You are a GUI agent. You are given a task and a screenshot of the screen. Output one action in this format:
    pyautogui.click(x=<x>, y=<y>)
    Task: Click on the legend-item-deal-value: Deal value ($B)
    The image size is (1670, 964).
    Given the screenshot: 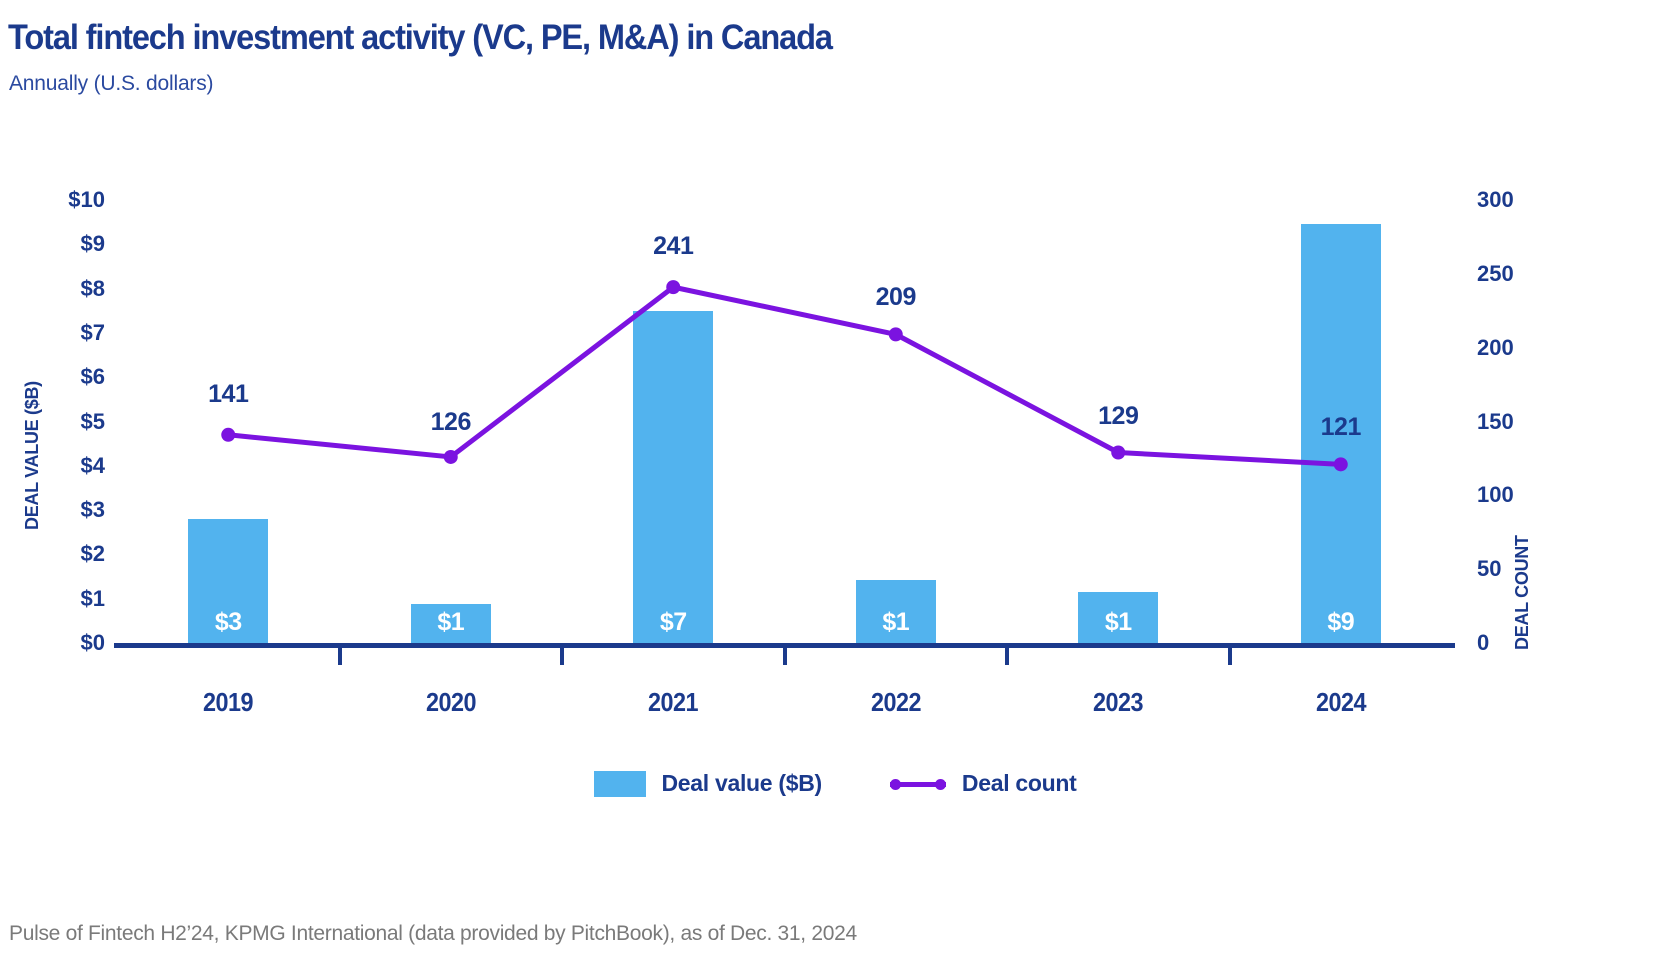 What is the action you would take?
    pyautogui.click(x=708, y=783)
    